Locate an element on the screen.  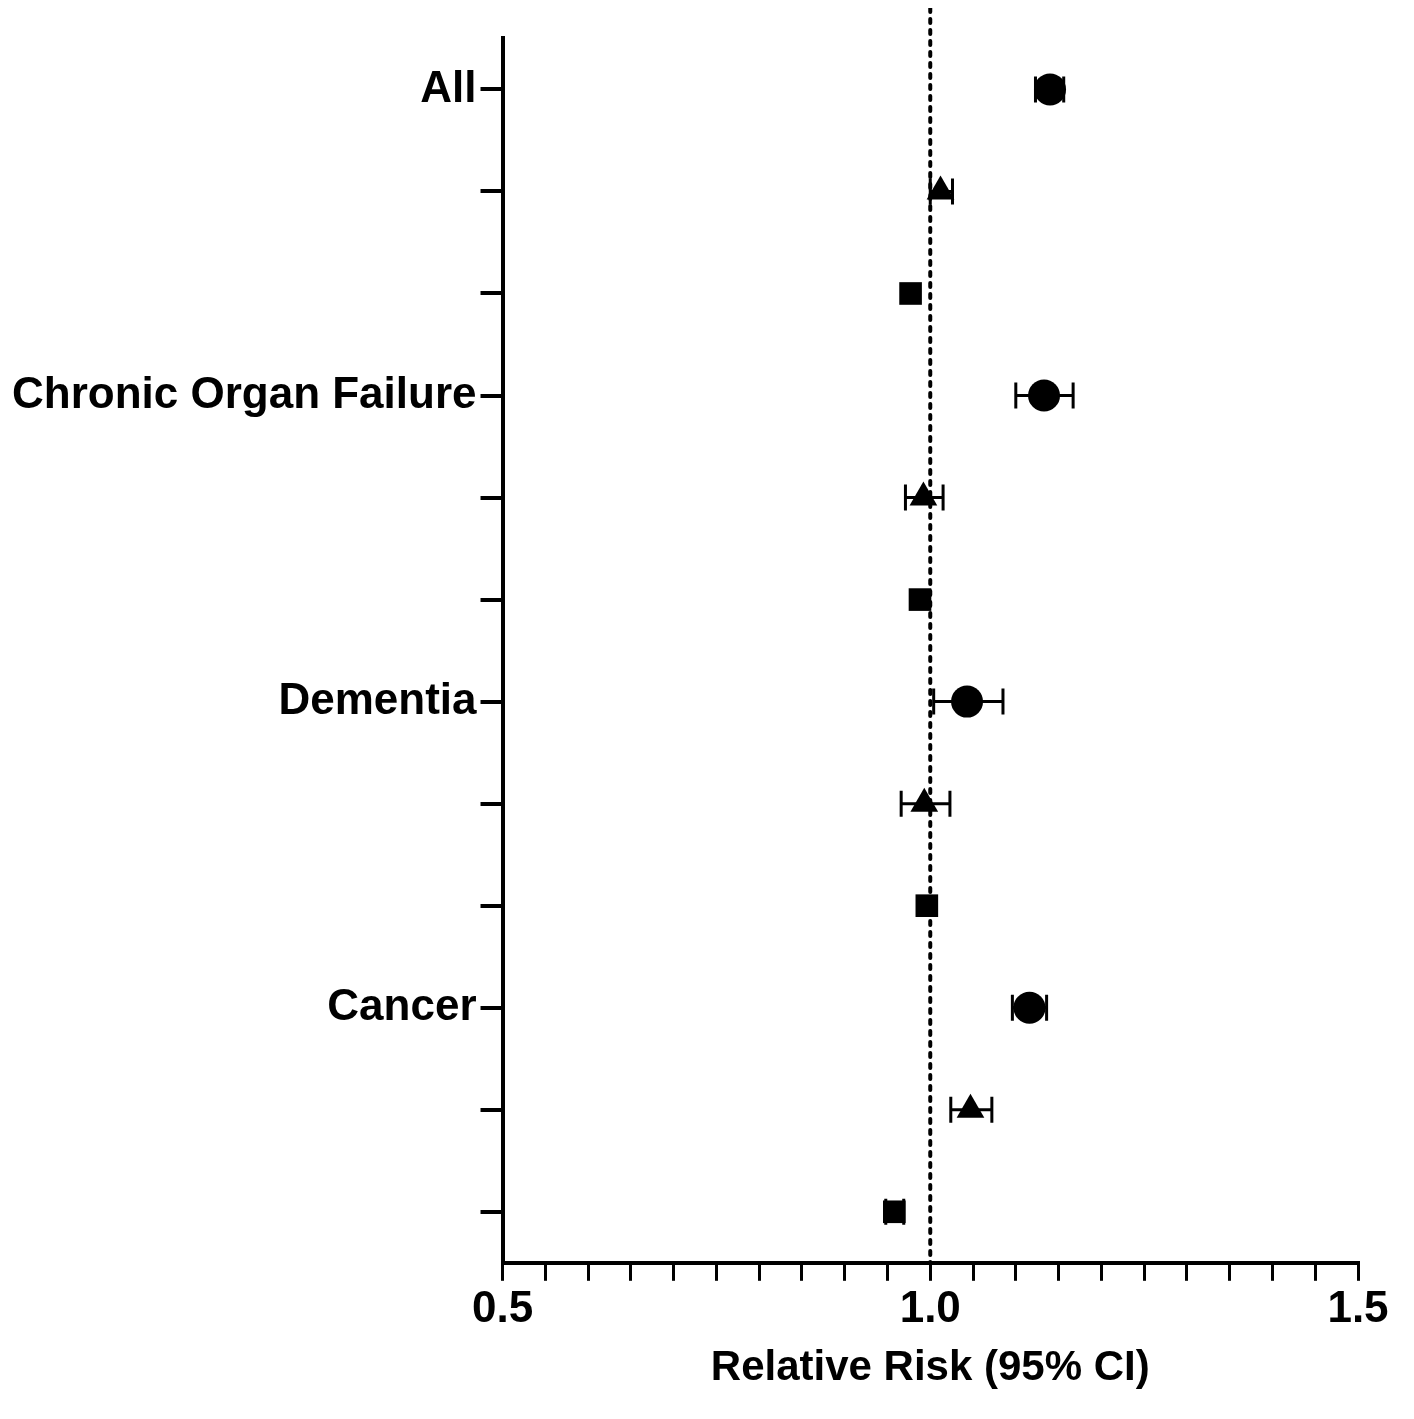
x-axis-title: Relative Risk (95% CI) is located at coordinates (930, 1366).